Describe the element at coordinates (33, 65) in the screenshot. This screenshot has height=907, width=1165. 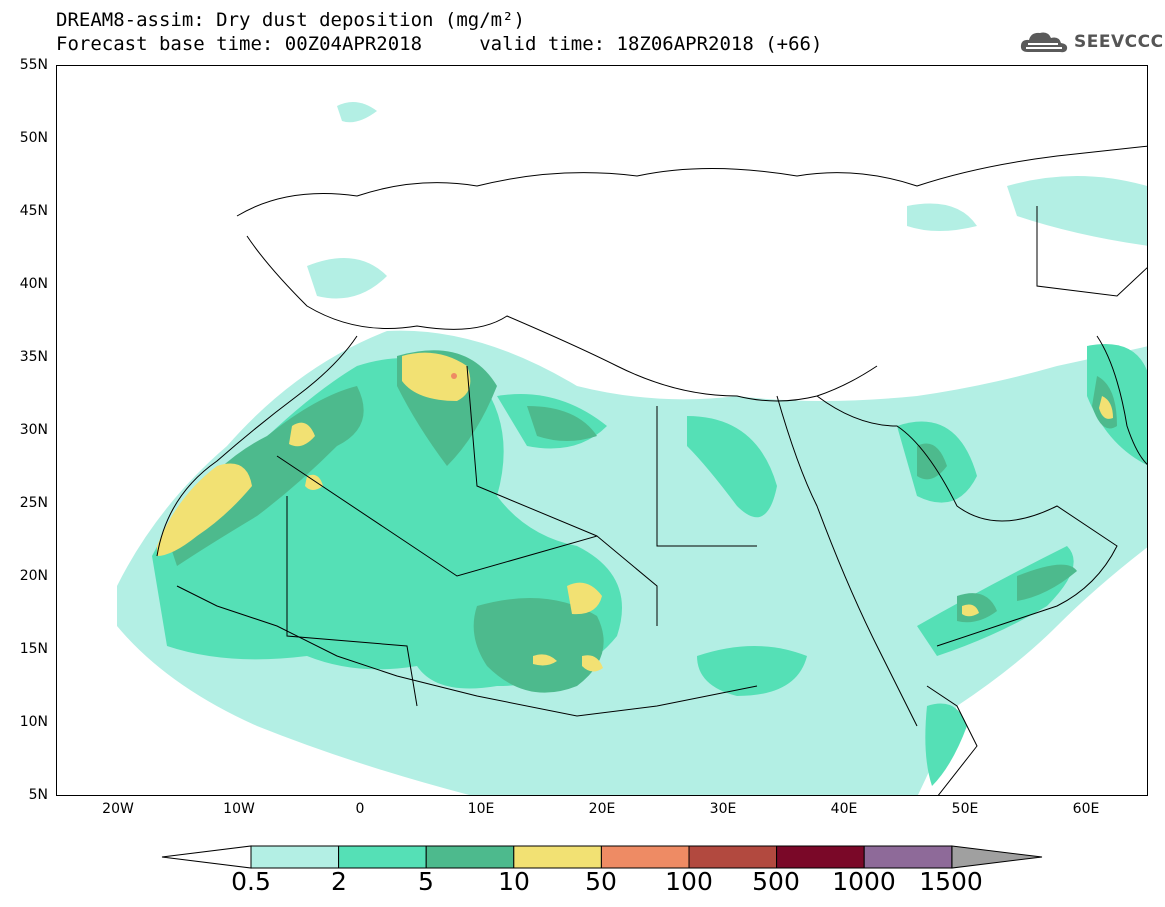
I see `lat-label-55n: 55N` at that location.